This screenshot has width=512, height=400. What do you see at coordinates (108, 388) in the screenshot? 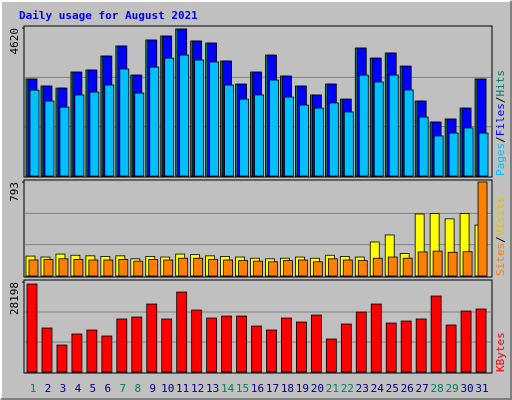
I see `x-tick-label: 6` at bounding box center [108, 388].